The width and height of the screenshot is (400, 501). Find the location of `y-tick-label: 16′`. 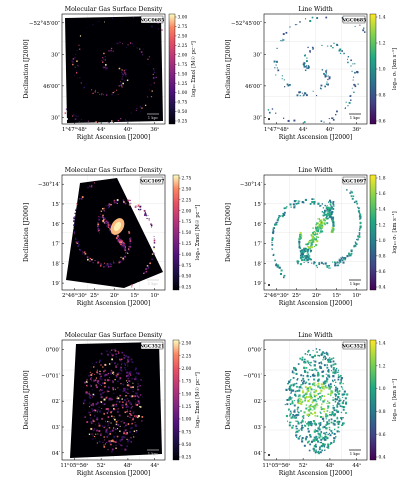

y-tick-label: 16′ is located at coordinates (258, 225).